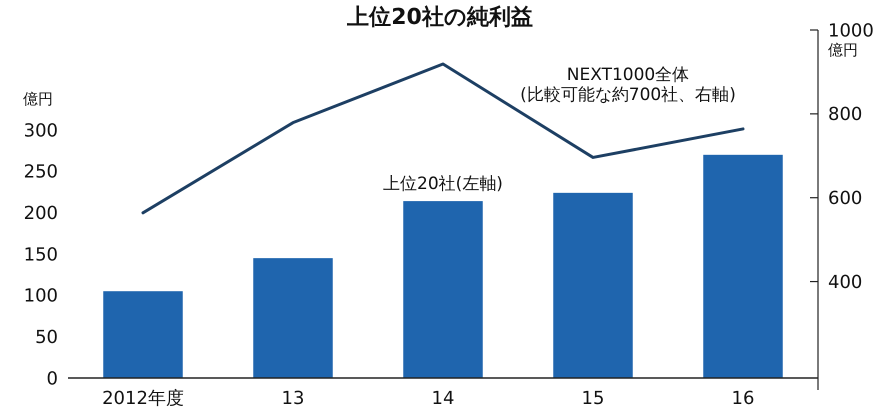 Image resolution: width=880 pixels, height=415 pixels. I want to click on series-label: NEXT1000全体 (比較可能な約700社、右軸), so click(628, 85).